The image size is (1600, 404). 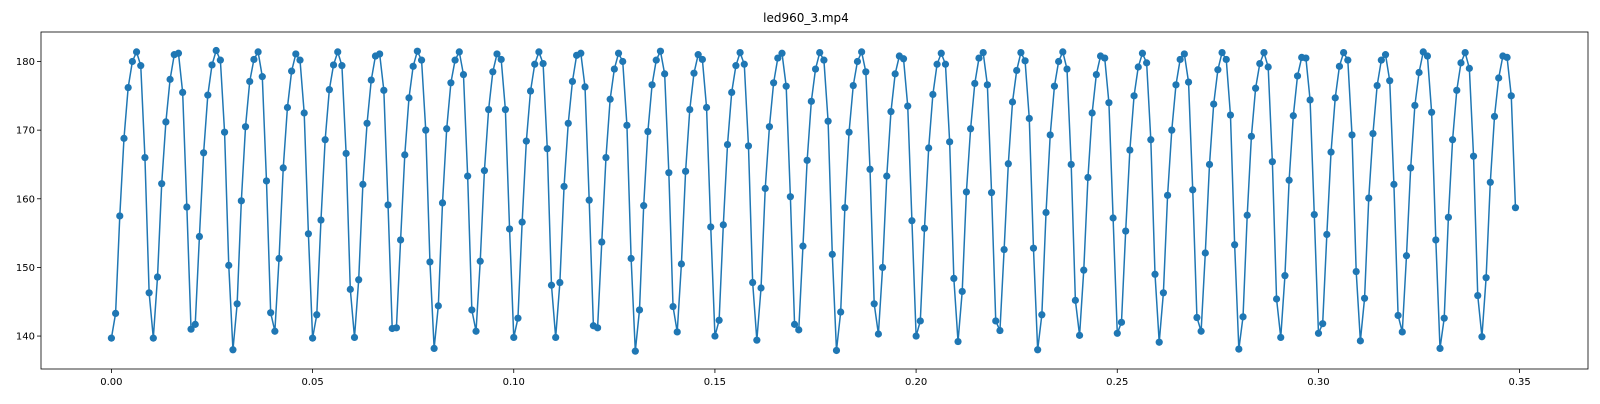 I want to click on x-tick-label: 0.05, so click(x=312, y=382).